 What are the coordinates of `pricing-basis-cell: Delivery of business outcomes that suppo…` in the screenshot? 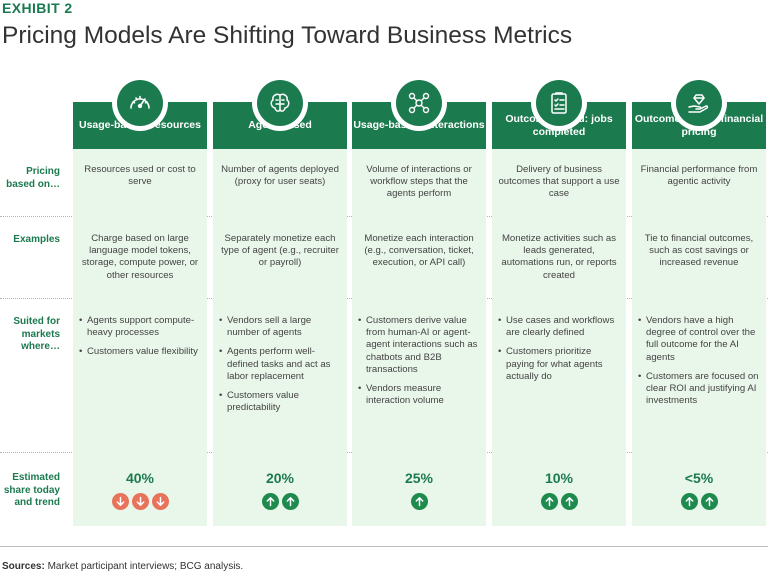 It's located at (559, 182).